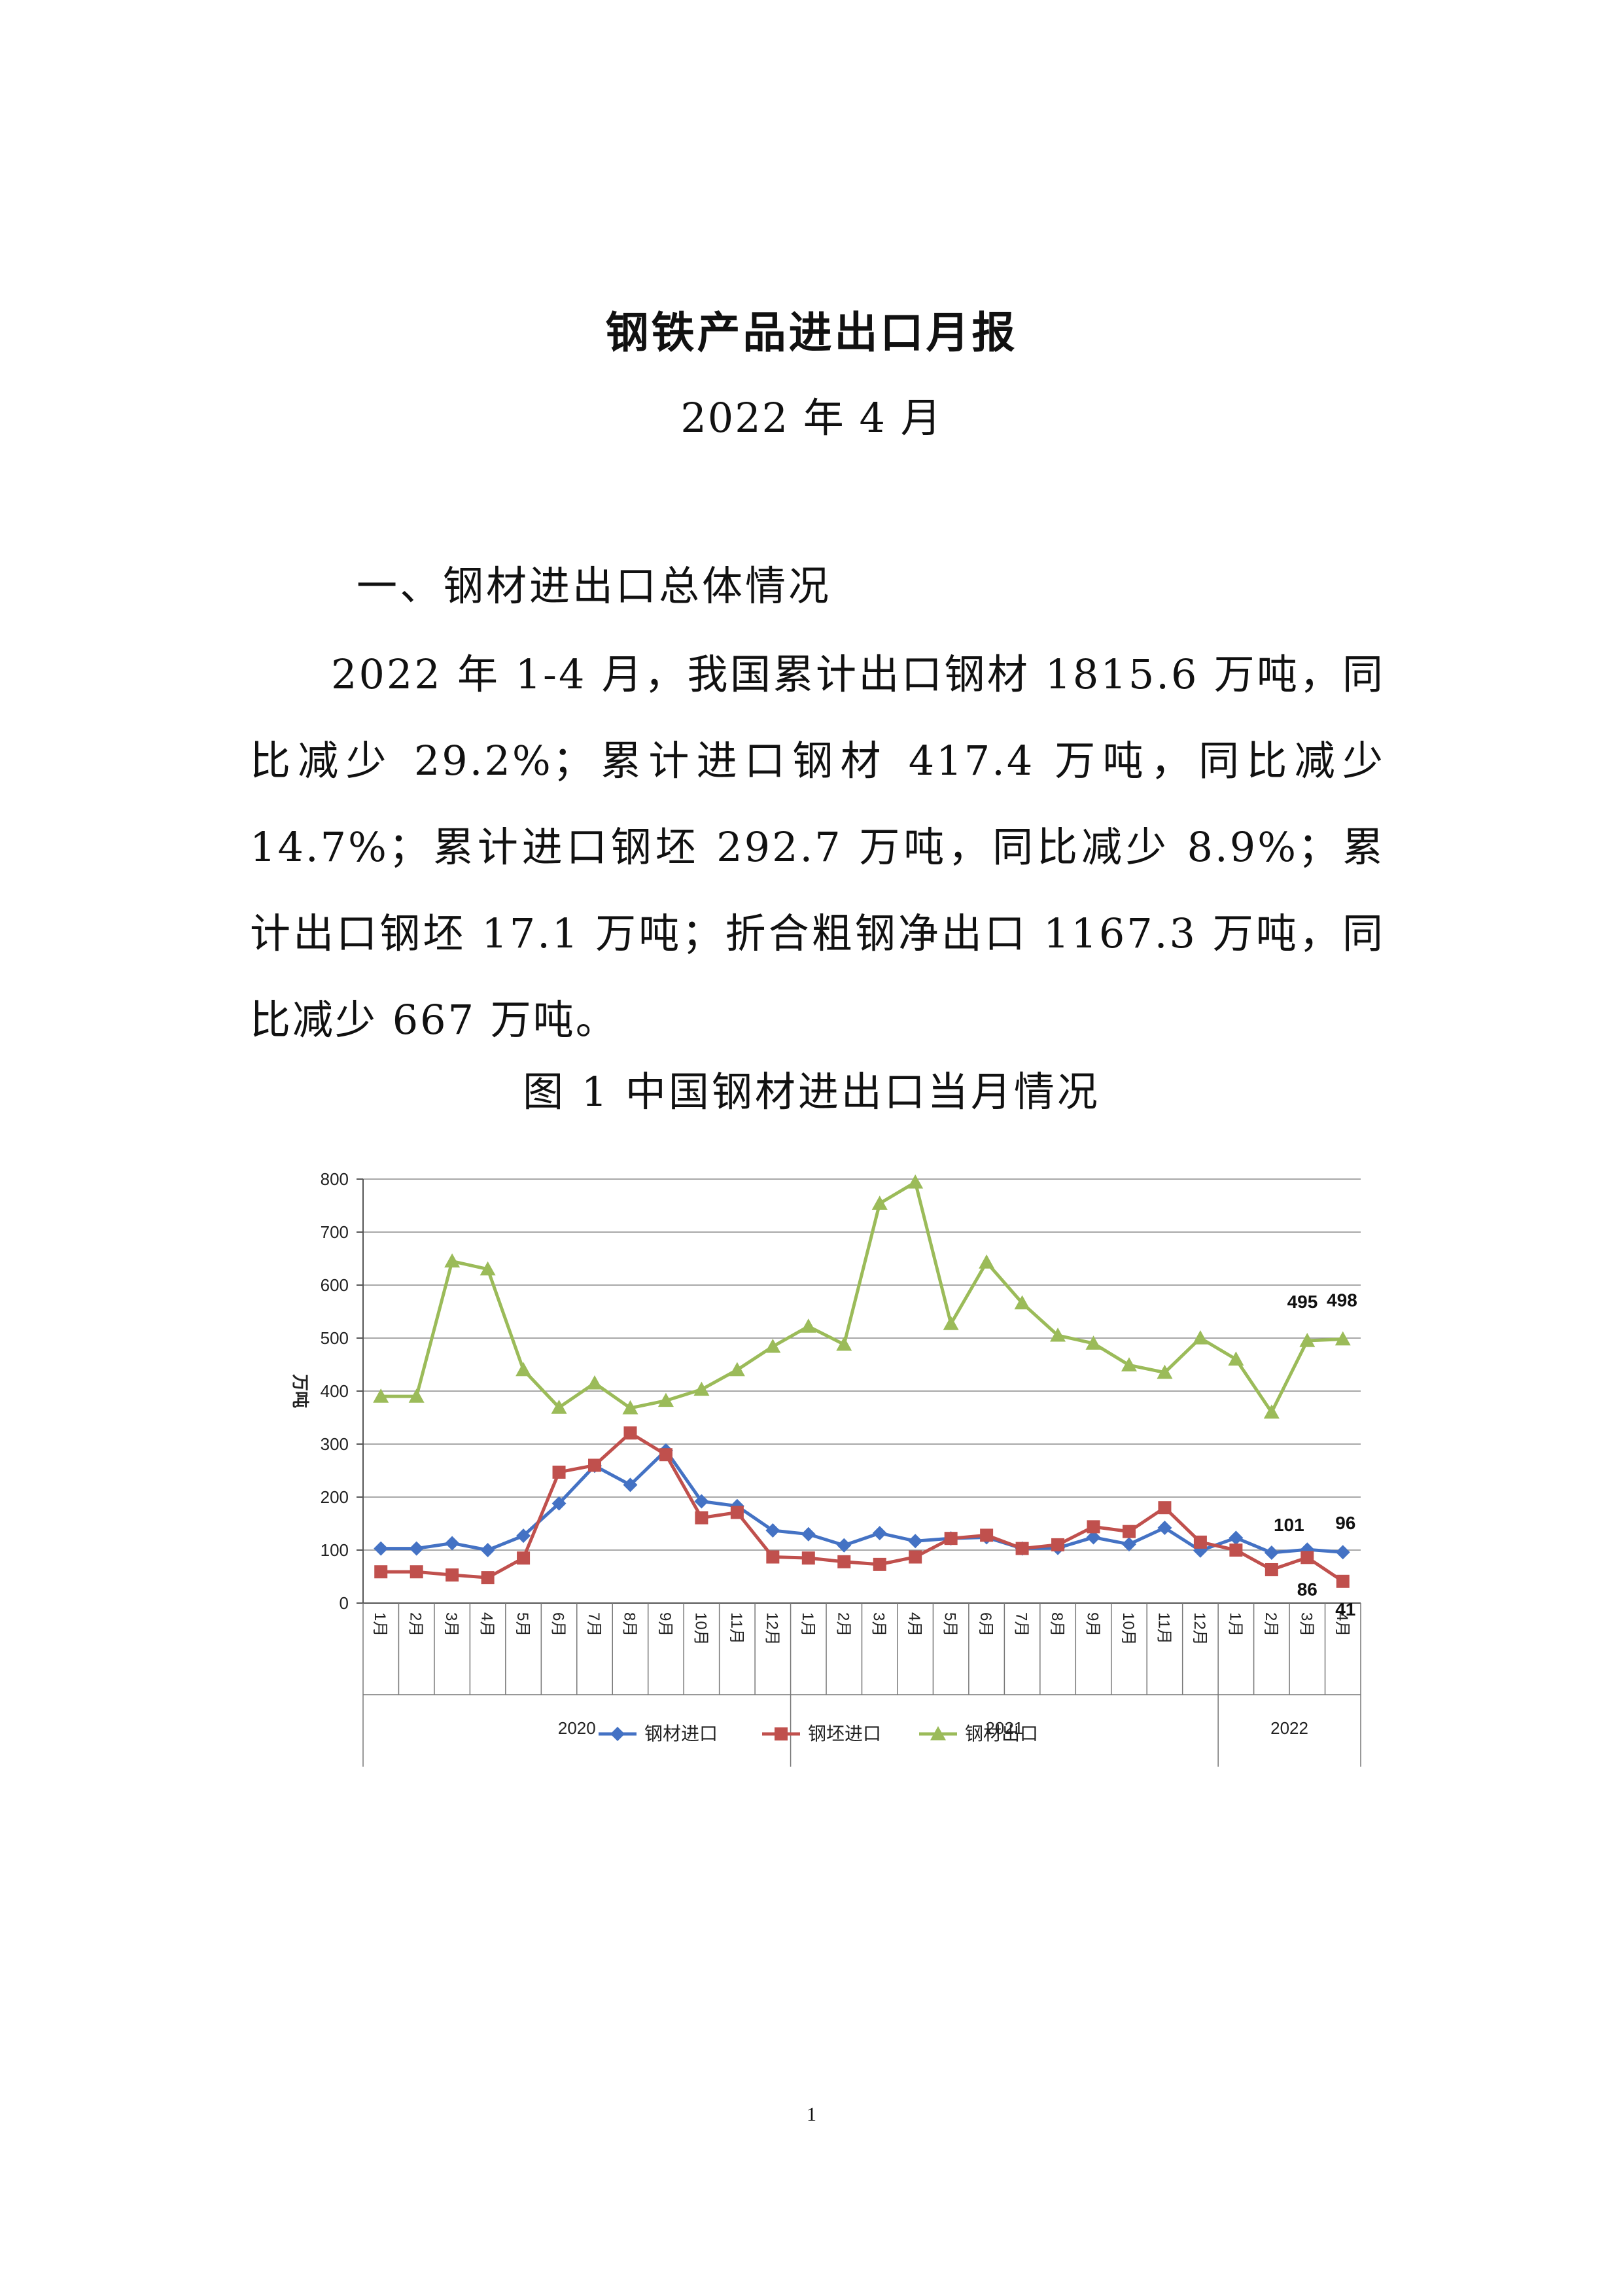  Describe the element at coordinates (335, 1444) in the screenshot. I see `y-tick-label: 300` at that location.